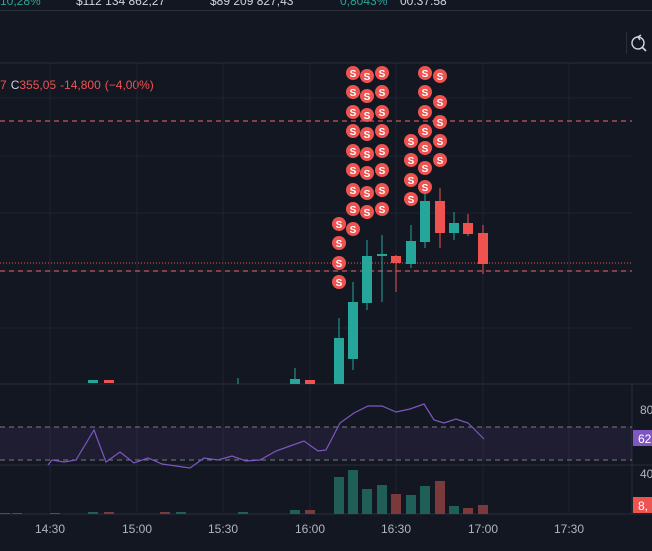 Image resolution: width=652 pixels, height=551 pixels. Describe the element at coordinates (121, 4) in the screenshot. I see `market-cap: $112 134 862,27` at that location.